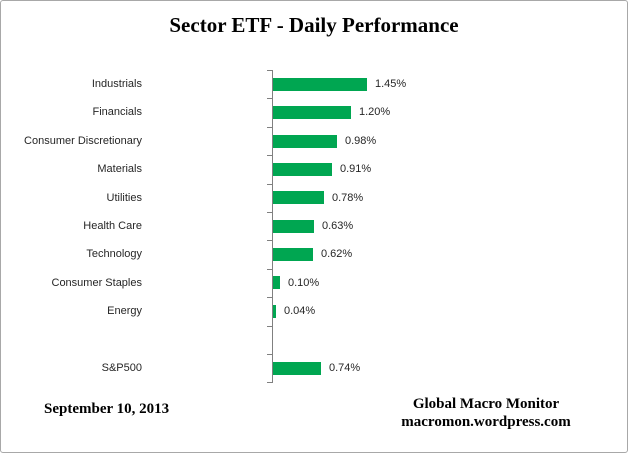 The width and height of the screenshot is (628, 453). Describe the element at coordinates (112, 226) in the screenshot. I see `category-label: Health Care` at that location.